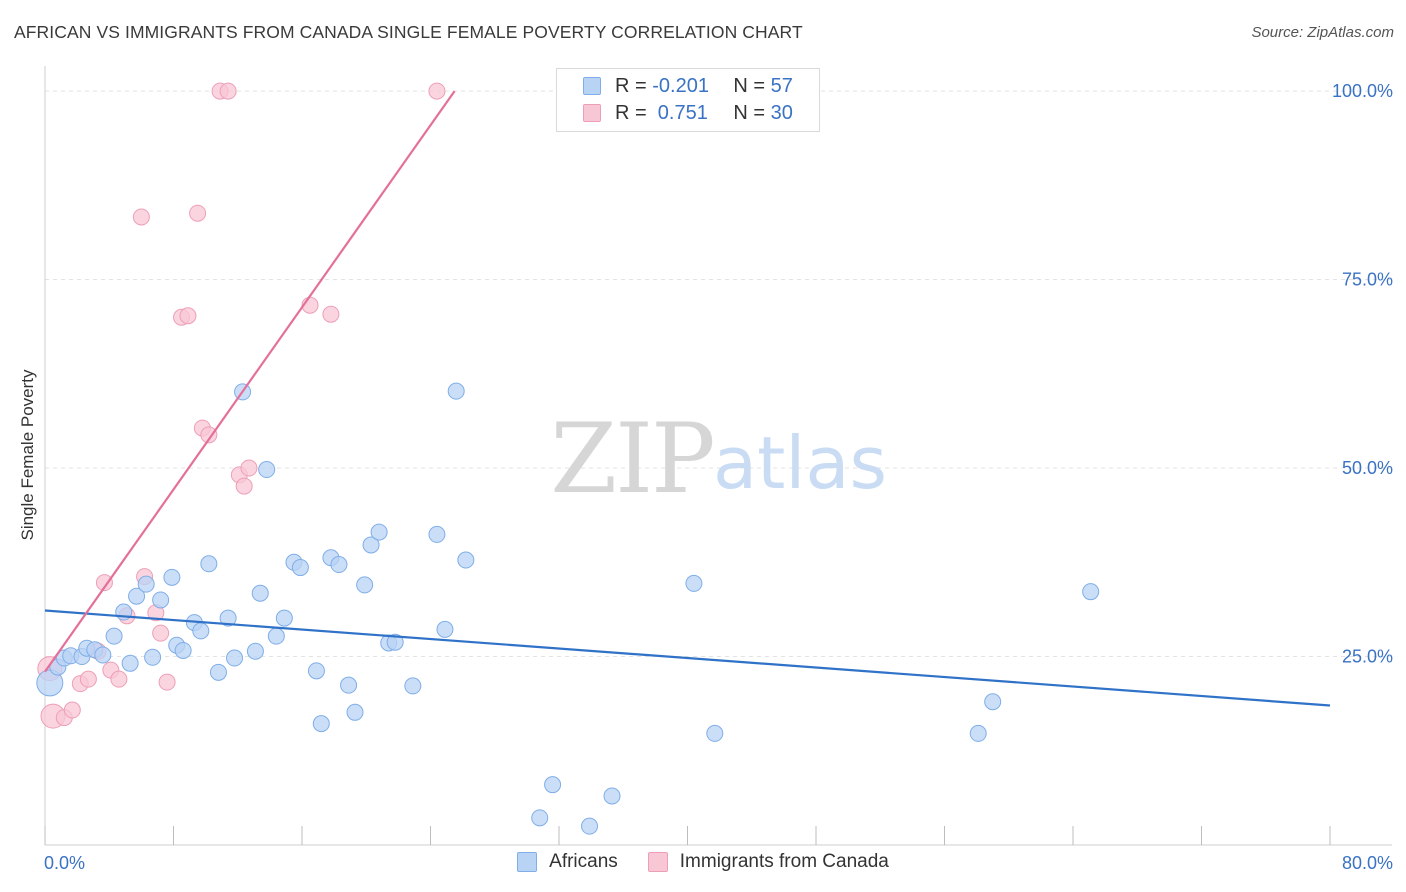  What do you see at coordinates (1322, 32) in the screenshot?
I see `source-label: Source: ZipAtlas.com` at bounding box center [1322, 32].